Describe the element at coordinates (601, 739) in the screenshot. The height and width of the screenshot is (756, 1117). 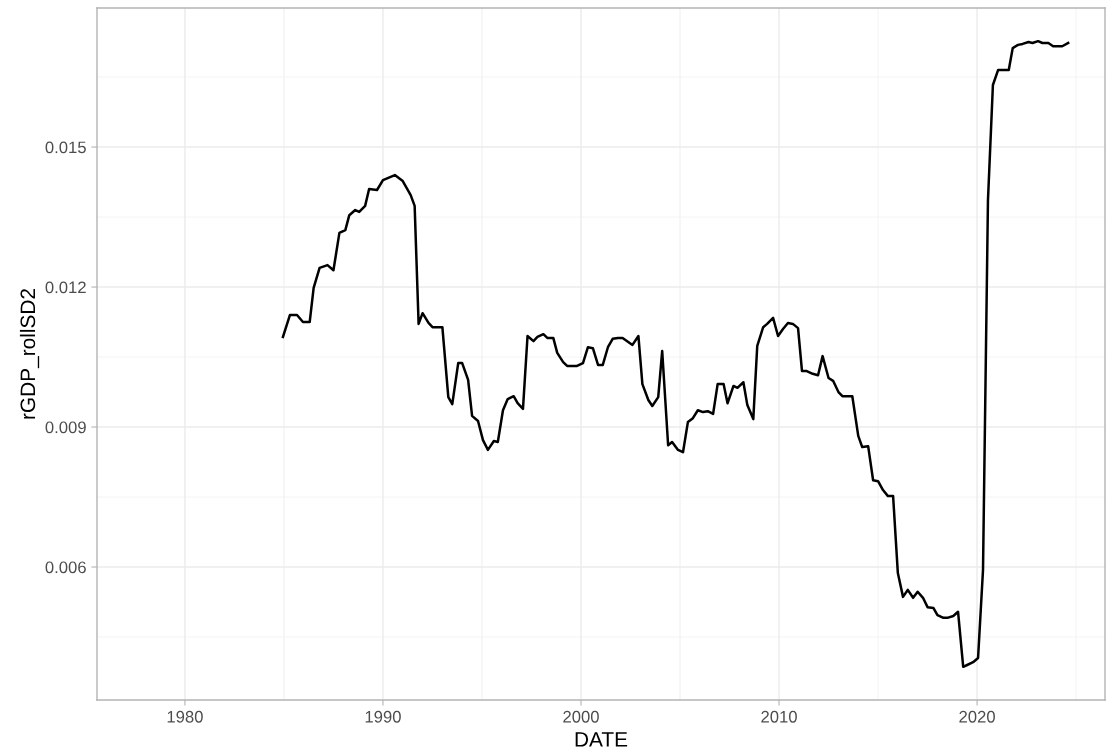
I see `x-axis-title: DATE` at that location.